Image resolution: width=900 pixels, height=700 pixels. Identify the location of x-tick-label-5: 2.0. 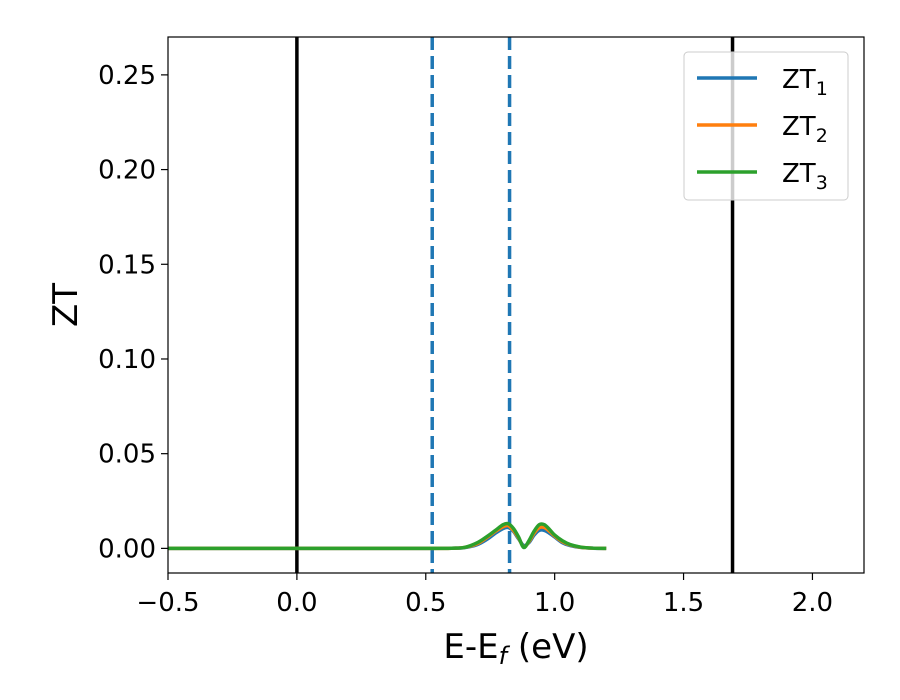
(812, 603).